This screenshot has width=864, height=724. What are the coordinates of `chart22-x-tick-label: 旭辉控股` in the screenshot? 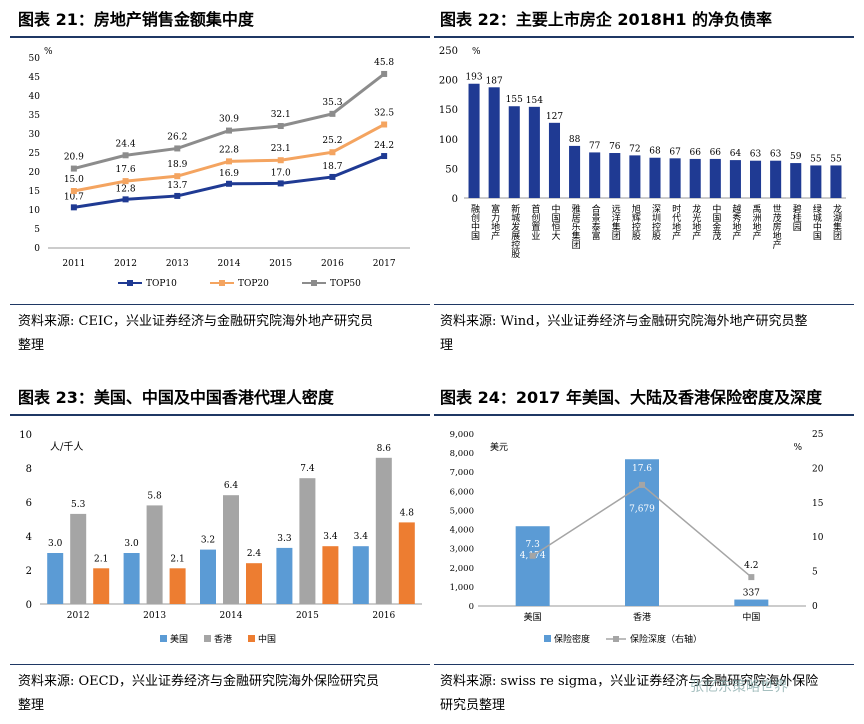 It's located at (635, 222).